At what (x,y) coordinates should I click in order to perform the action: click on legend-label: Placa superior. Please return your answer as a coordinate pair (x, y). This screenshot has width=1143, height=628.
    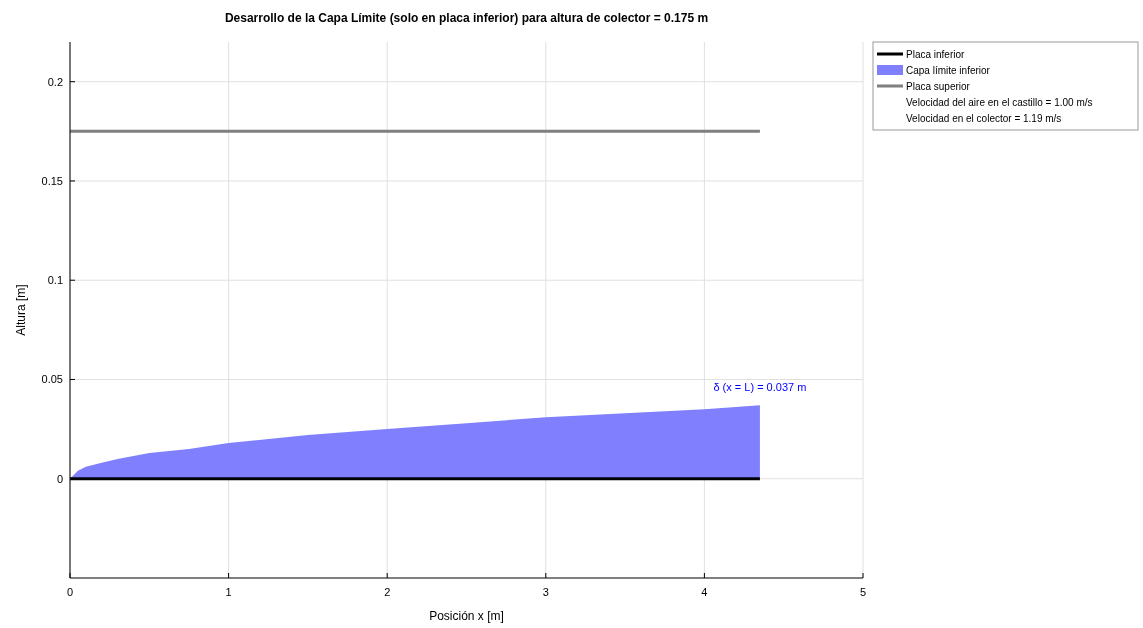
    Looking at the image, I should click on (938, 86).